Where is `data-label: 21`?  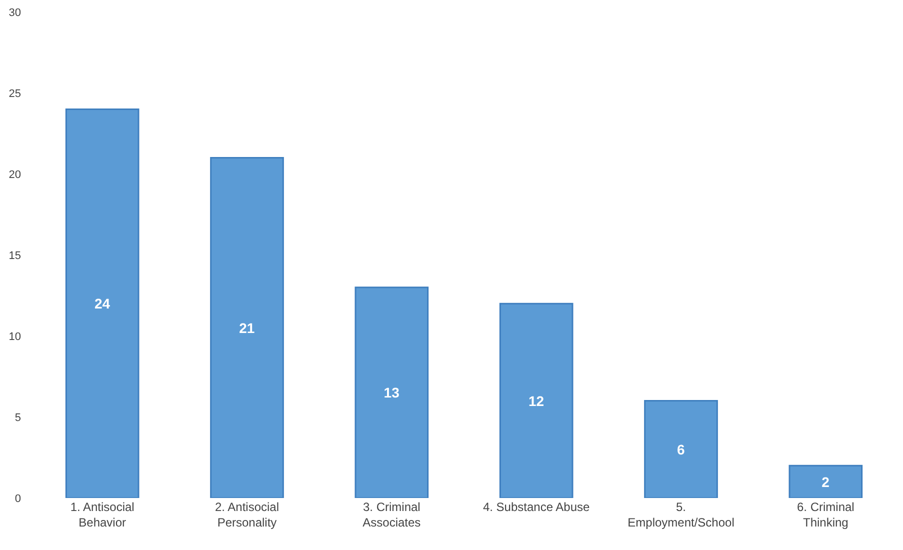
data-label: 21 is located at coordinates (247, 328).